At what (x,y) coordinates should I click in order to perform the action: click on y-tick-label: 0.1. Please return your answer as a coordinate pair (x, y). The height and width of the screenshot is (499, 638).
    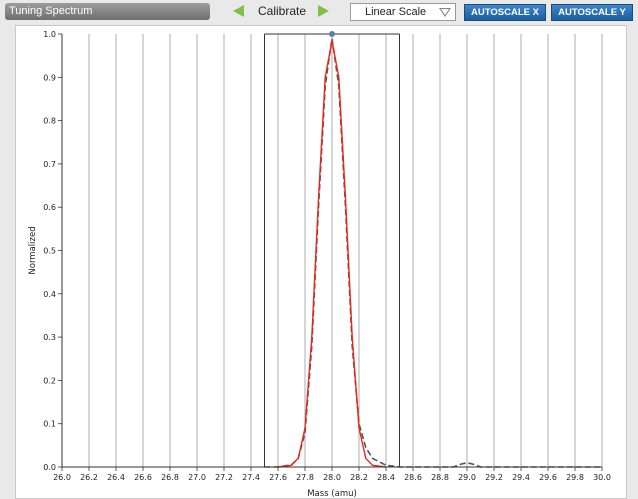
    Looking at the image, I should click on (49, 424).